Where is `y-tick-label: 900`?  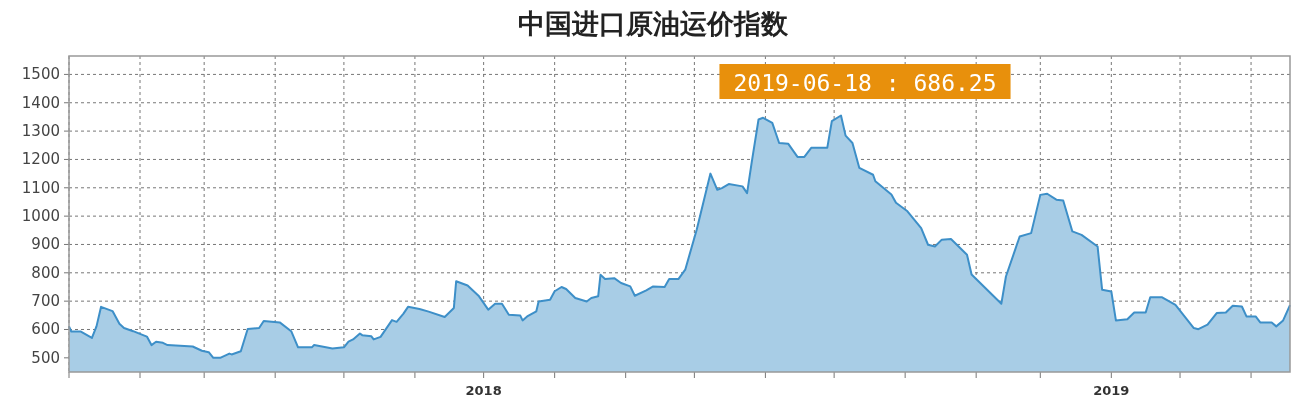 y-tick-label: 900 is located at coordinates (45, 244).